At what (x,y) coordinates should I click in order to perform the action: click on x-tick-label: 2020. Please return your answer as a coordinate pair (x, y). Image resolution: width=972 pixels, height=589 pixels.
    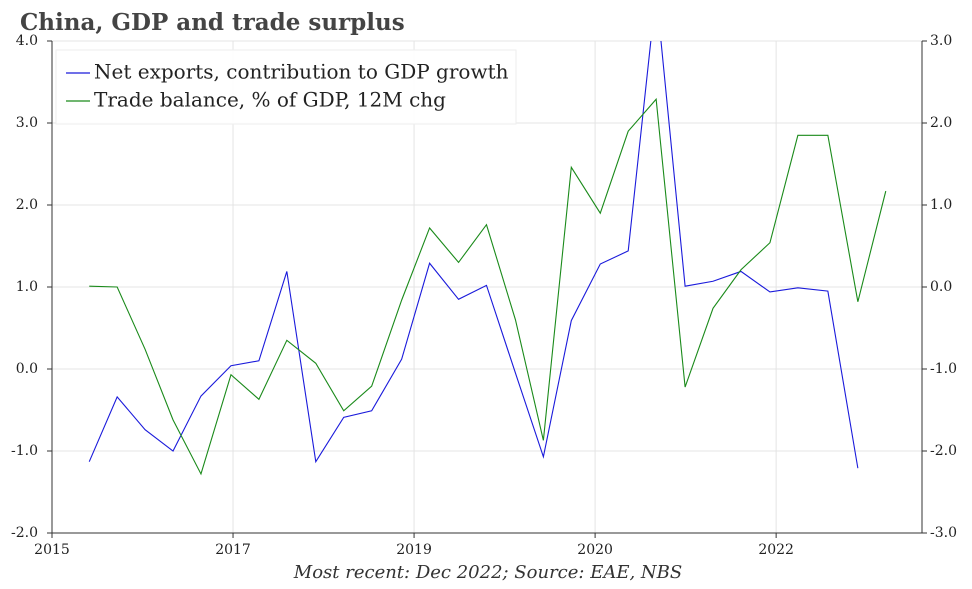
    Looking at the image, I should click on (595, 550).